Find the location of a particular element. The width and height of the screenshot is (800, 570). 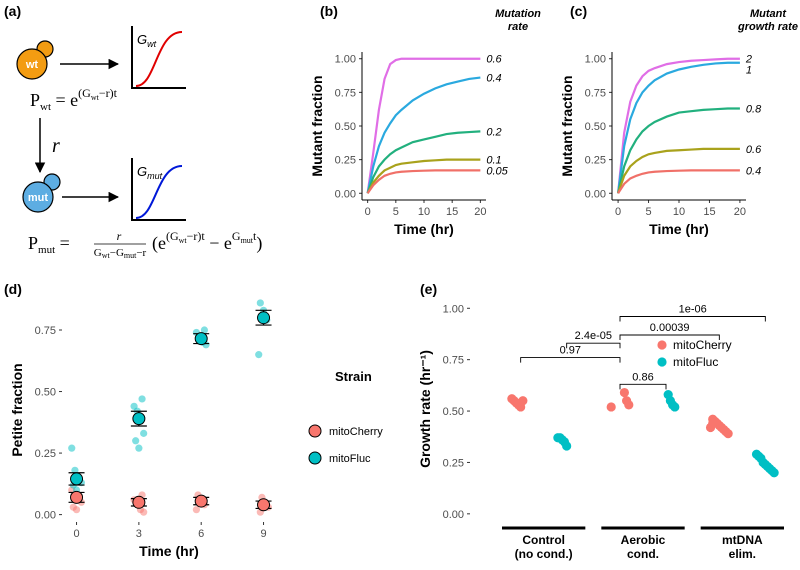

x-tick-label: Control is located at coordinates (543, 540).